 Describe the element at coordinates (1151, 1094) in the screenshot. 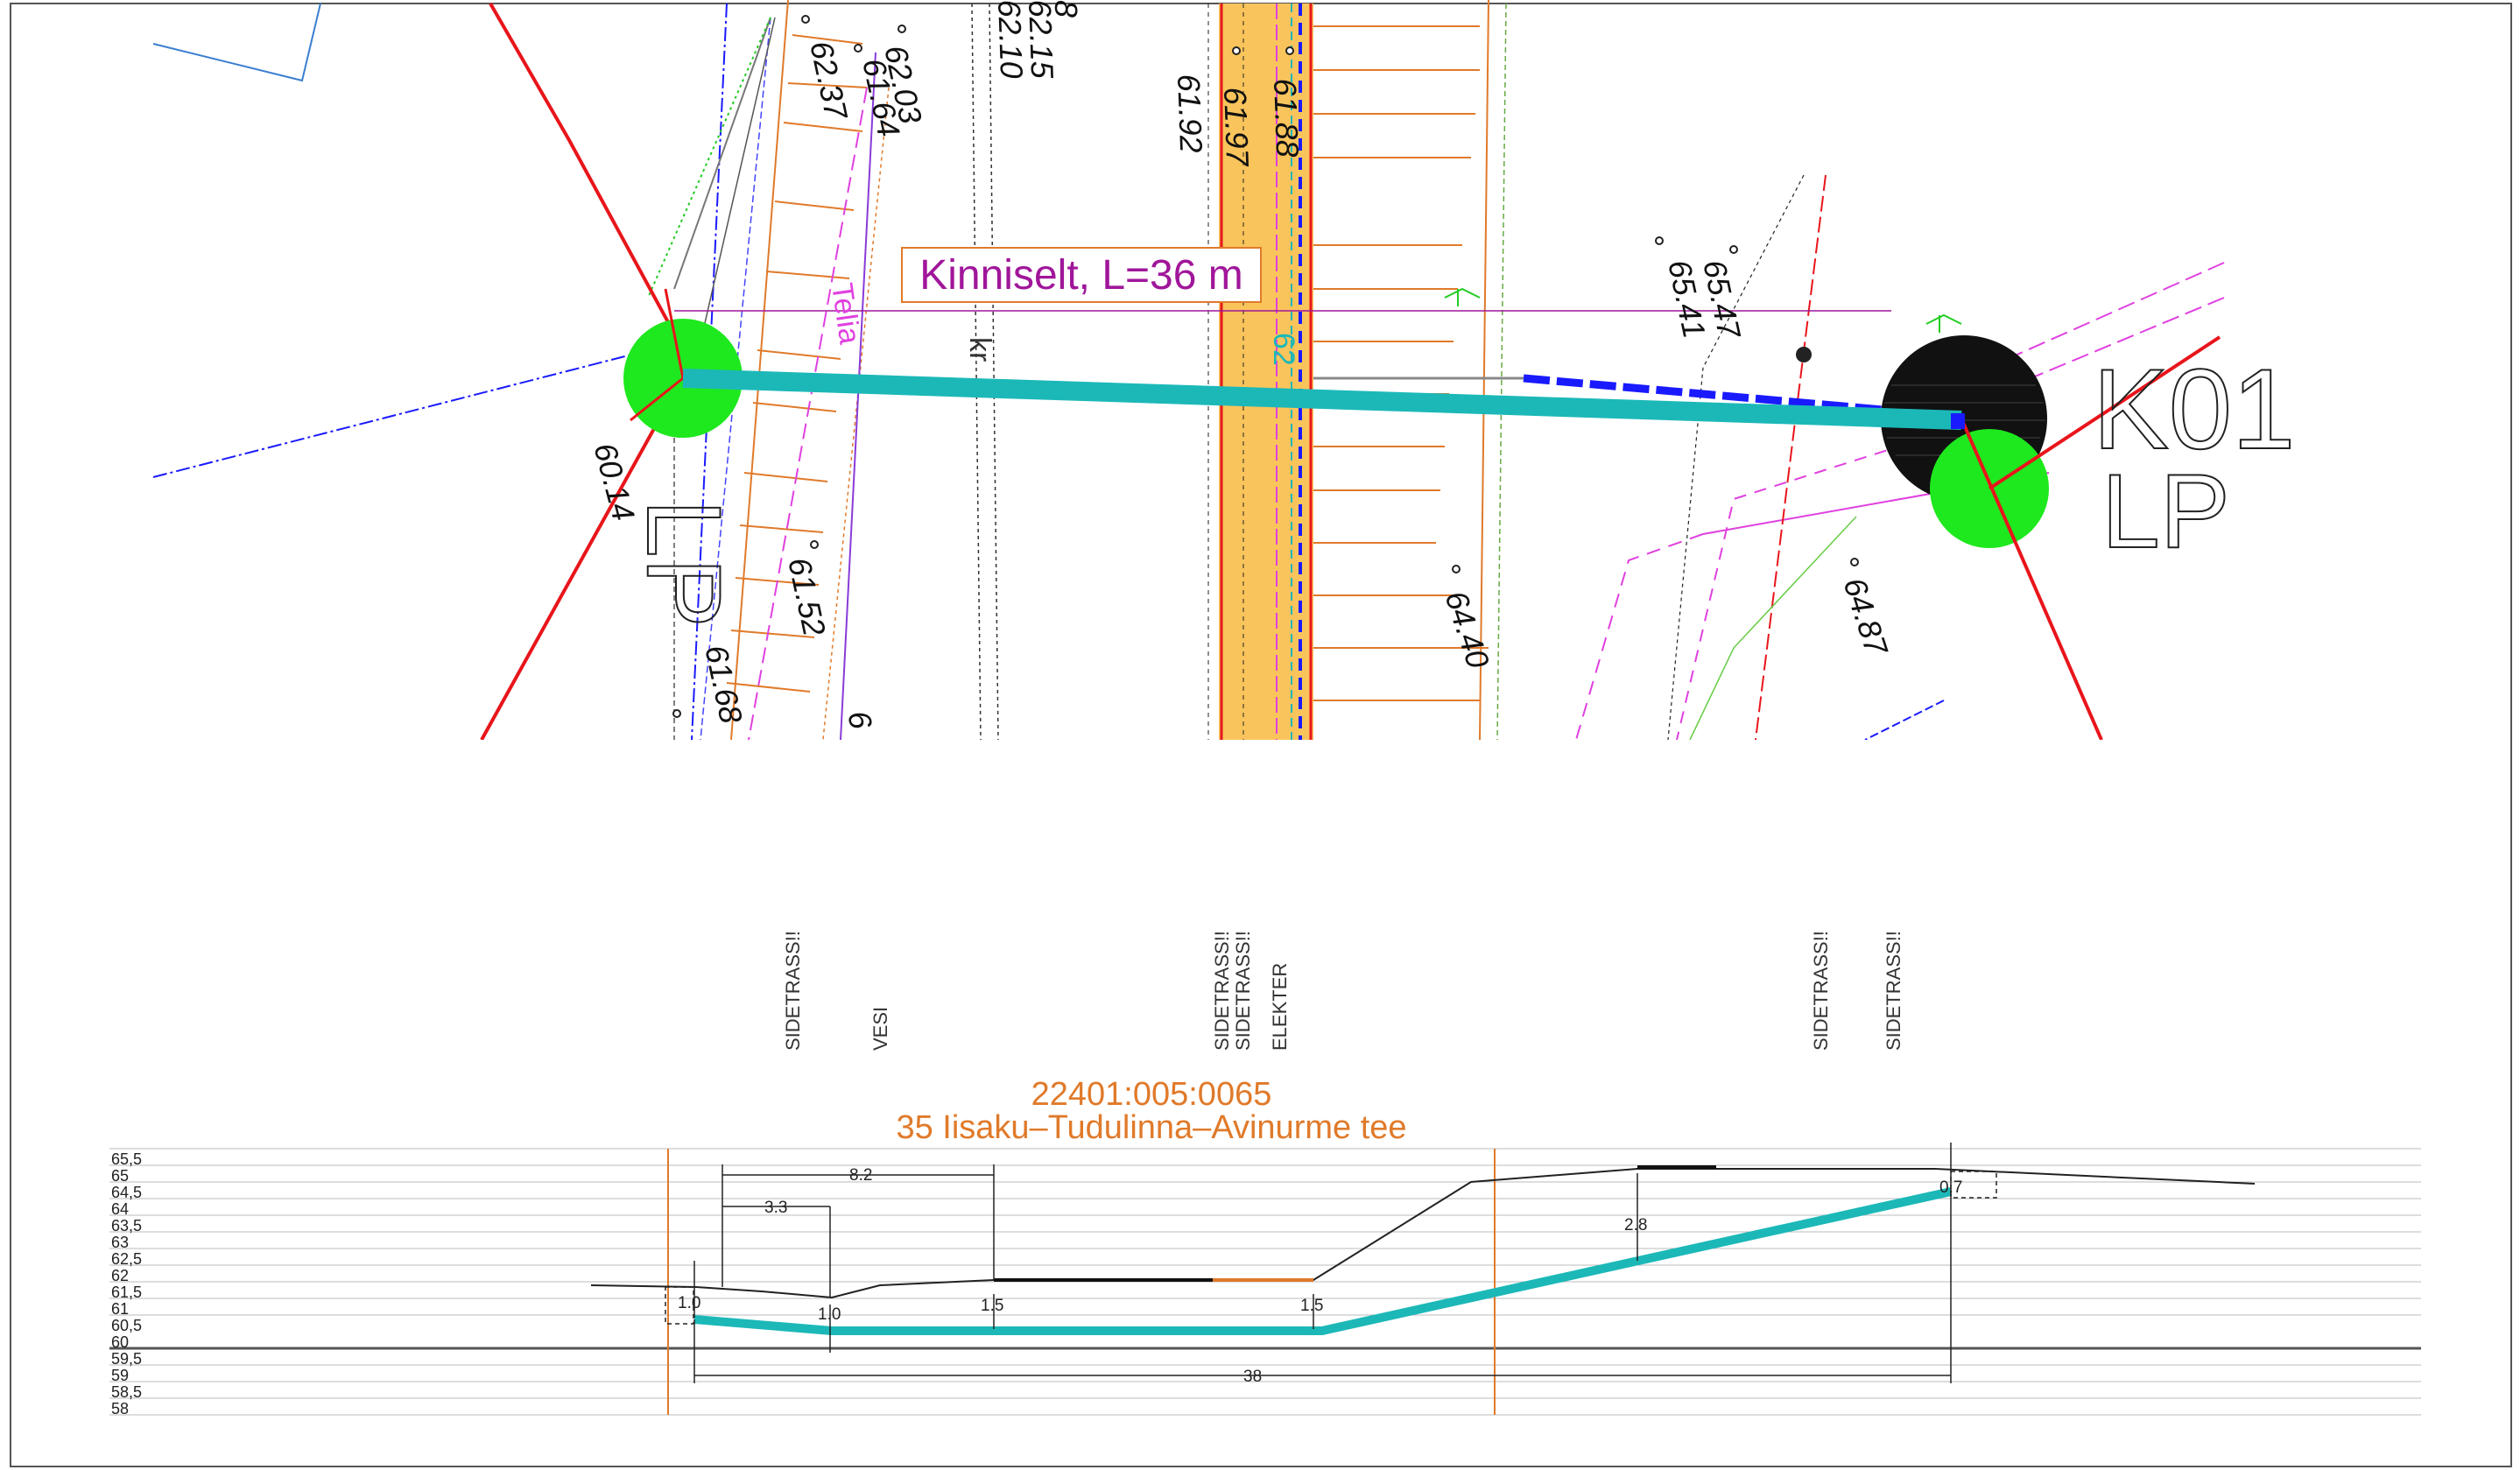

I see `parcel-id: 22401:005:0065` at that location.